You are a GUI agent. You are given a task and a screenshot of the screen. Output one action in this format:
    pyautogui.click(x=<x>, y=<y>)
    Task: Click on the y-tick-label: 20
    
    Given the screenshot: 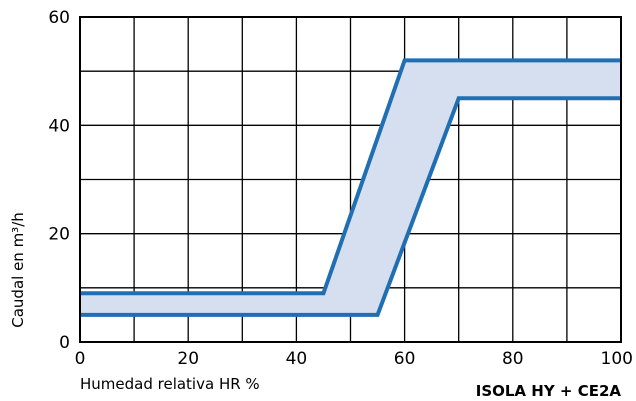 What is the action you would take?
    pyautogui.click(x=59, y=235)
    